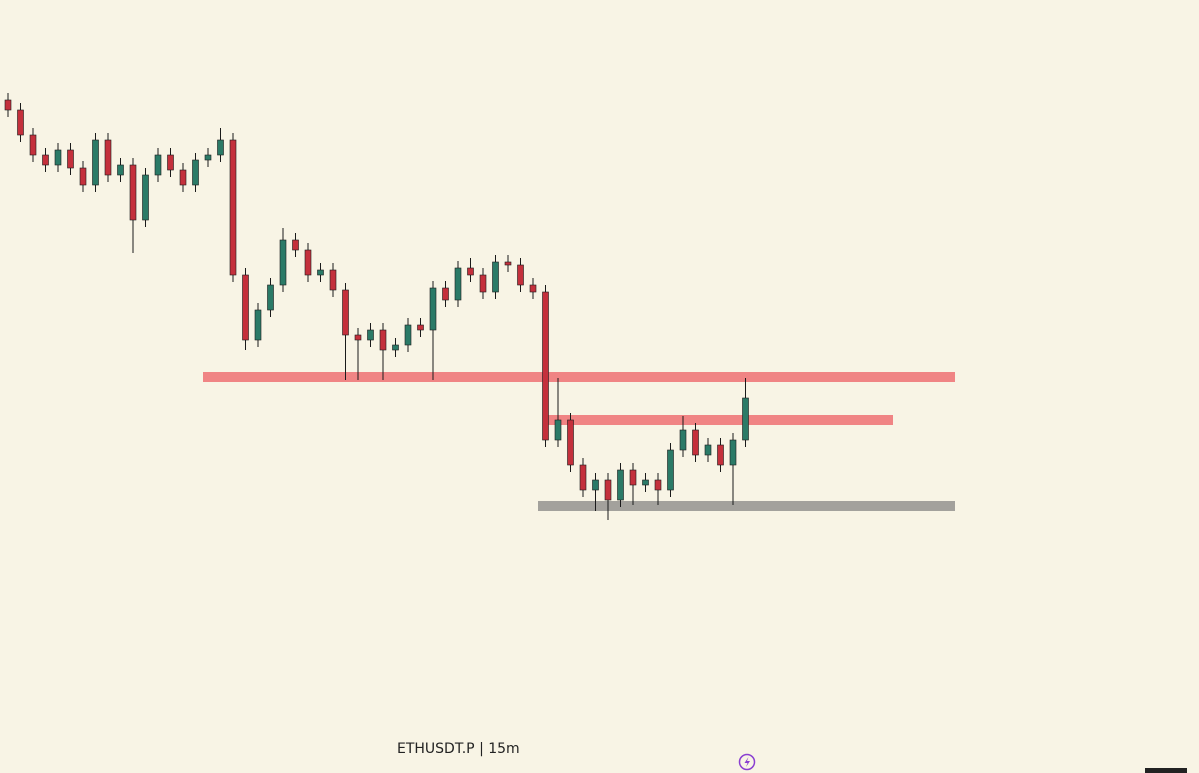 The height and width of the screenshot is (773, 1199). I want to click on chart-title: ETHUSDT.P | 15m, so click(458, 749).